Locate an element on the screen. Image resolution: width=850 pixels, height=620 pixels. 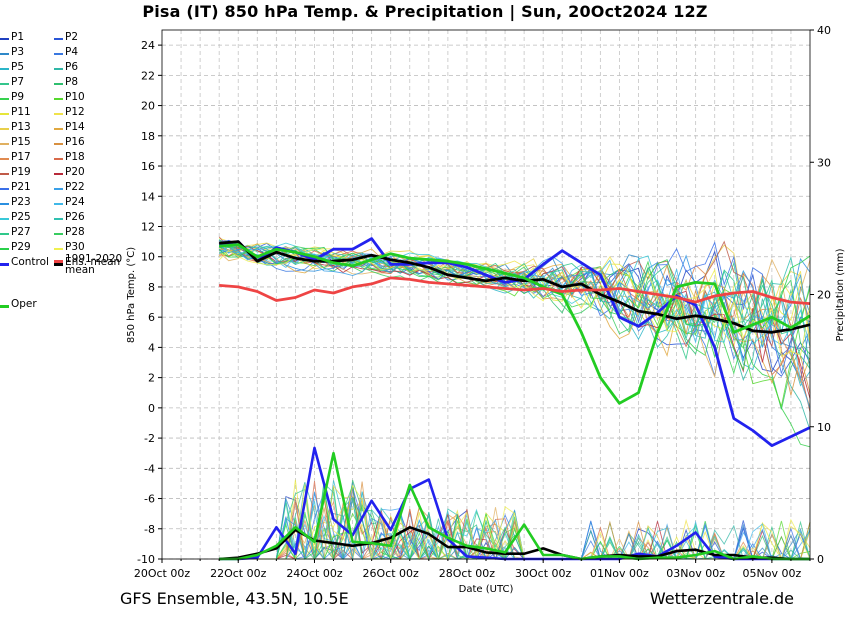
x-tick-label: 22Oct 00z is located at coordinates (238, 573).